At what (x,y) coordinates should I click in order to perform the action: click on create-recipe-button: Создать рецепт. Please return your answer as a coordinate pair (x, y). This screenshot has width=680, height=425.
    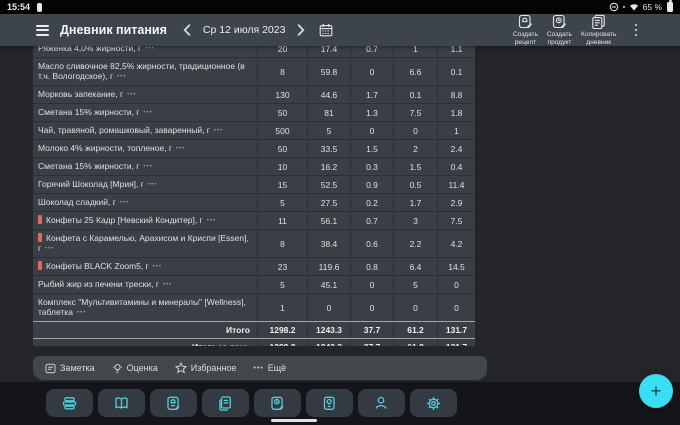
    Looking at the image, I should click on (525, 29).